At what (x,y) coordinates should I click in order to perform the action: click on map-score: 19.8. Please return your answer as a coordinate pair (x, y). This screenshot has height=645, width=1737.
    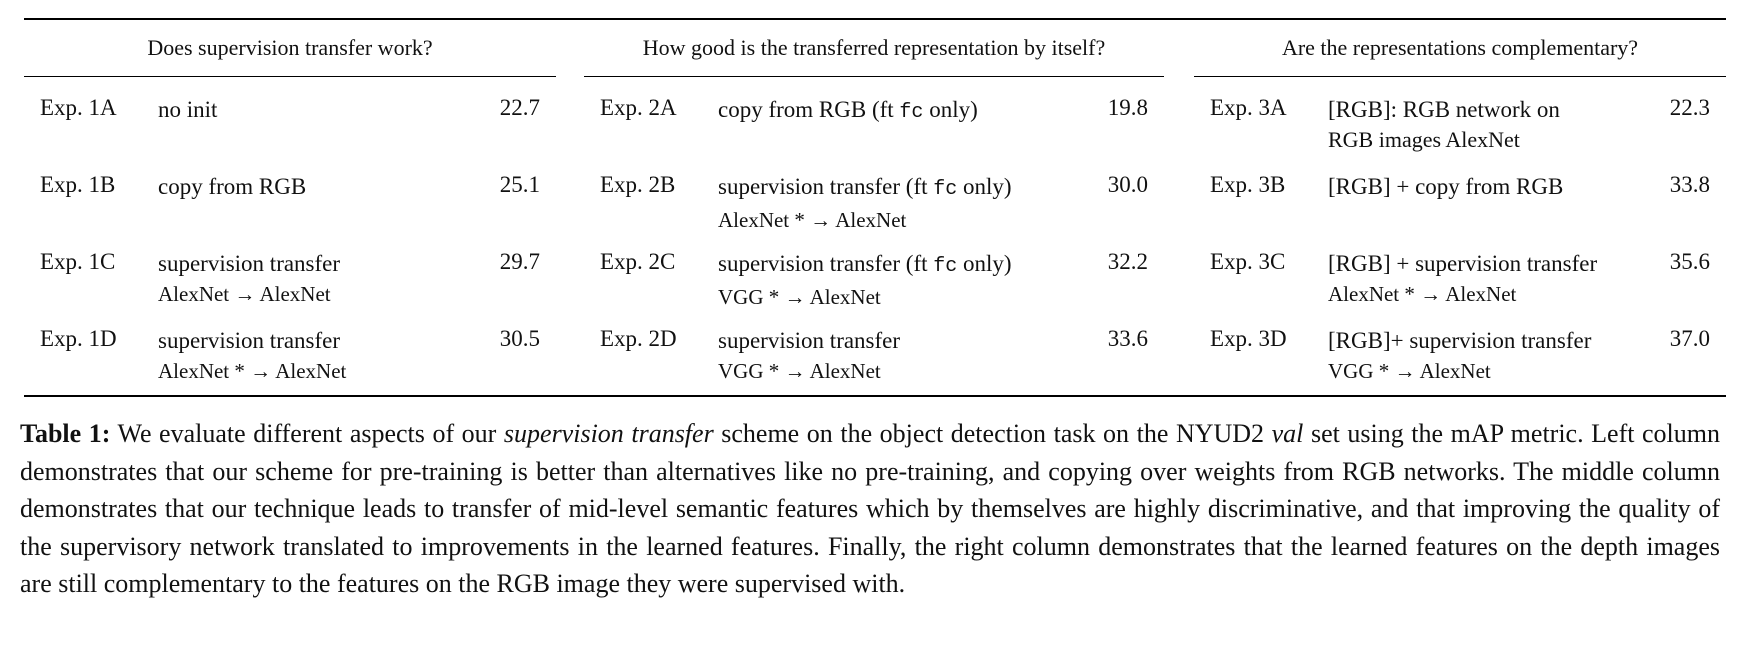
    Looking at the image, I should click on (1127, 107).